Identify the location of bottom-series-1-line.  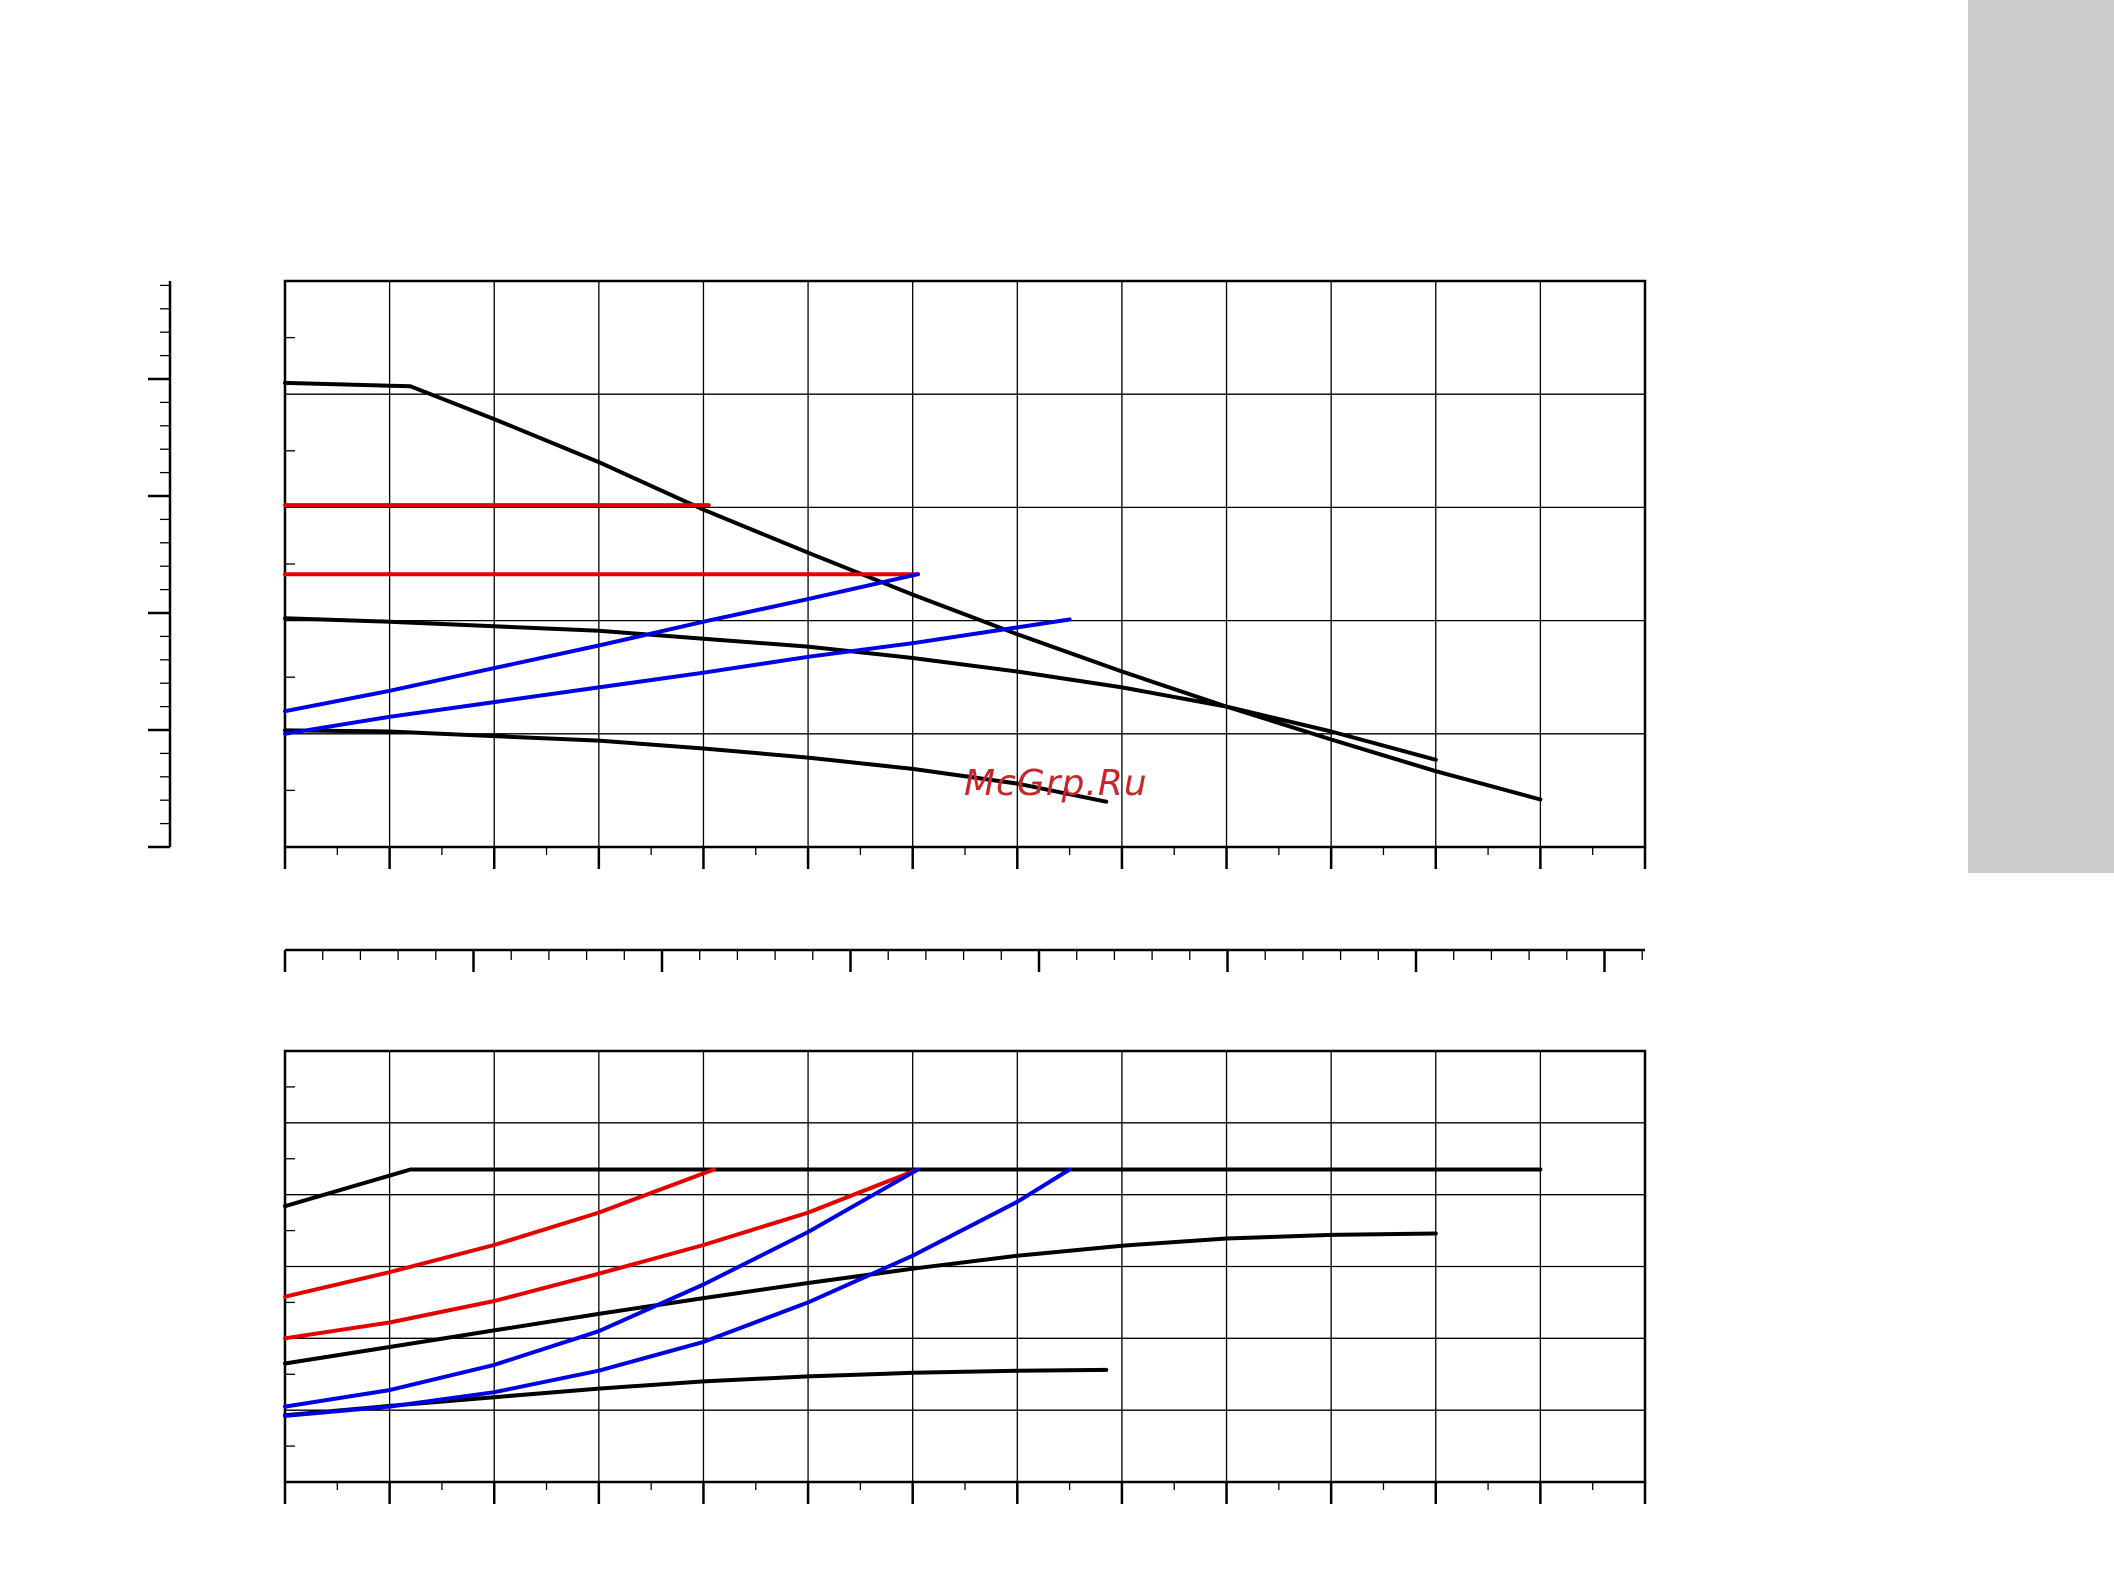
(913, 1188).